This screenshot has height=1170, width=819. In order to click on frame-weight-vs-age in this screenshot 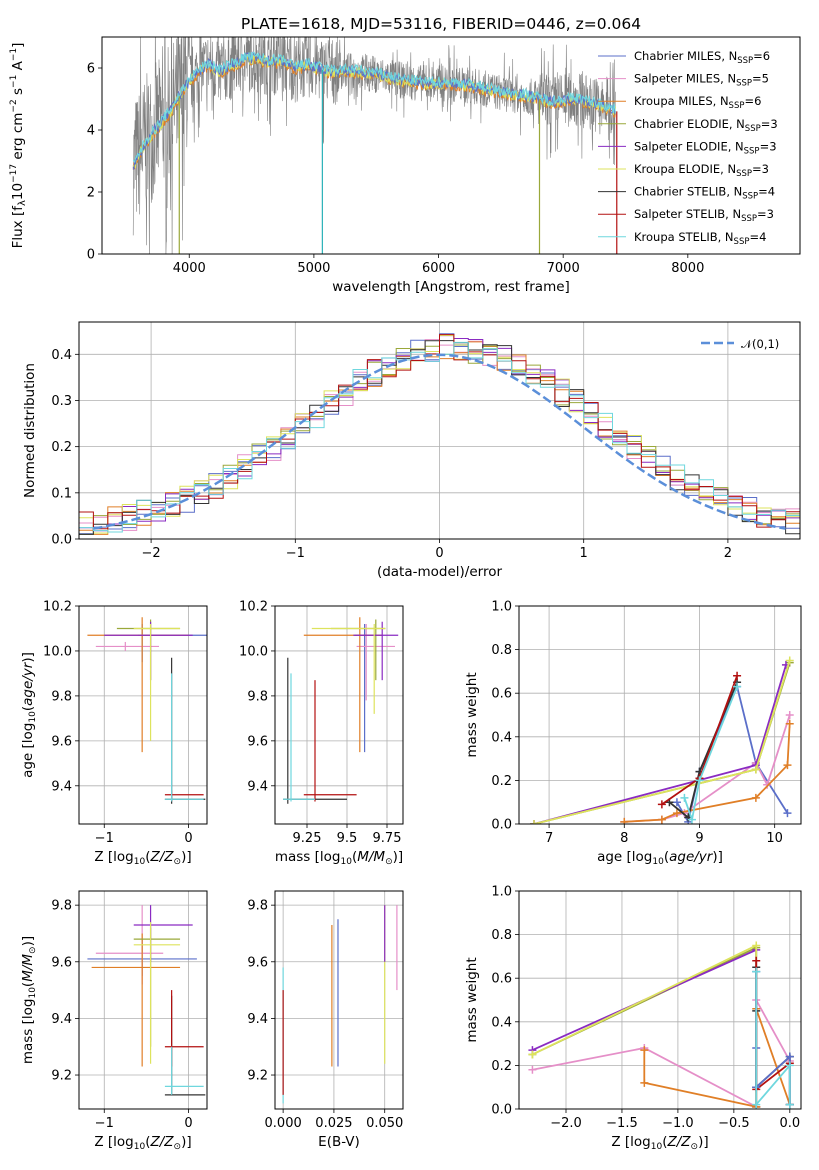, I will do `click(660, 715)`.